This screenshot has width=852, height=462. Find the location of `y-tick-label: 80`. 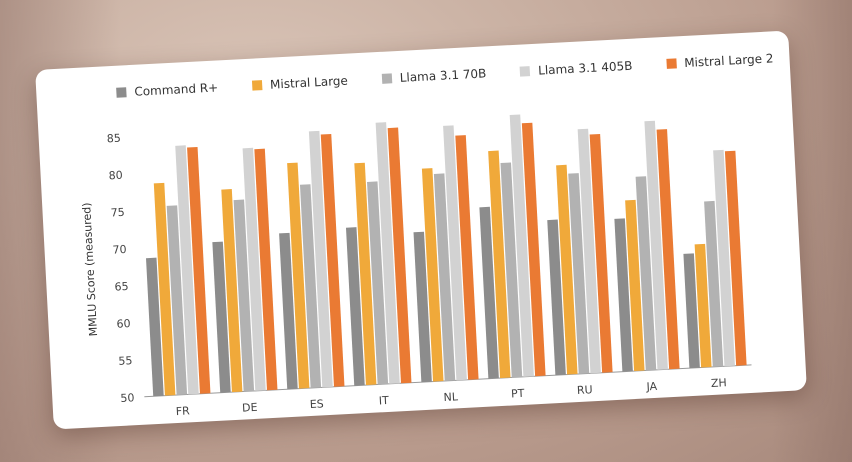

y-tick-label: 80 is located at coordinates (115, 176).